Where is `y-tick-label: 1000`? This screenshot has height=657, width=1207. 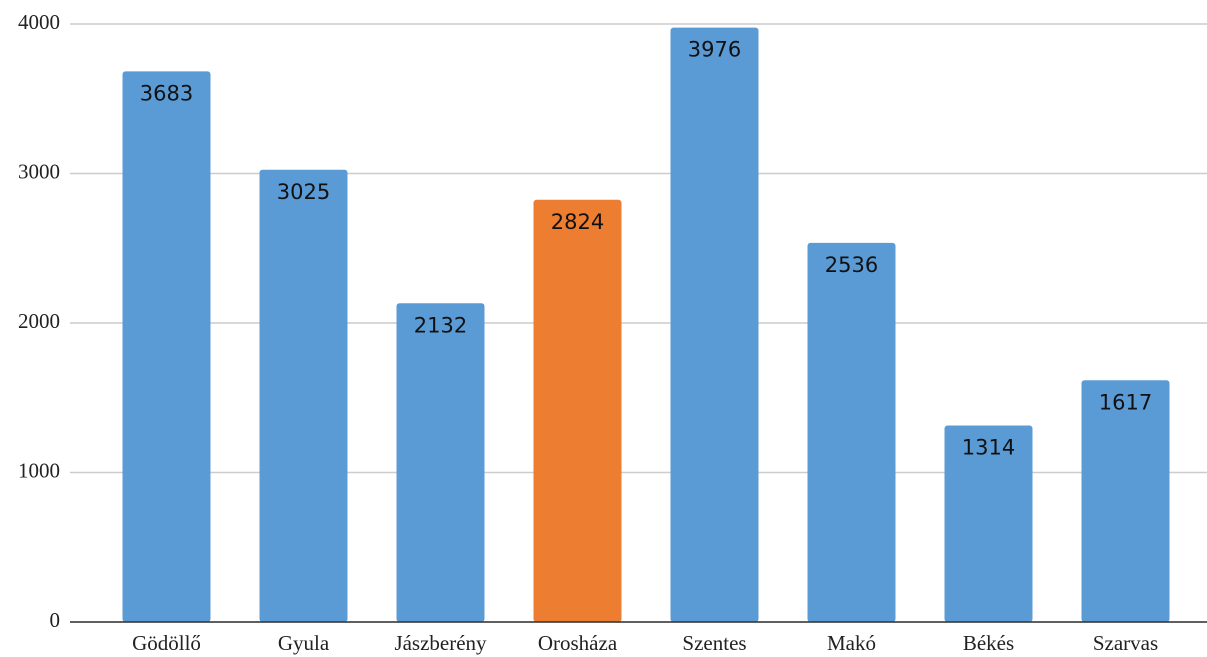 y-tick-label: 1000 is located at coordinates (39, 470).